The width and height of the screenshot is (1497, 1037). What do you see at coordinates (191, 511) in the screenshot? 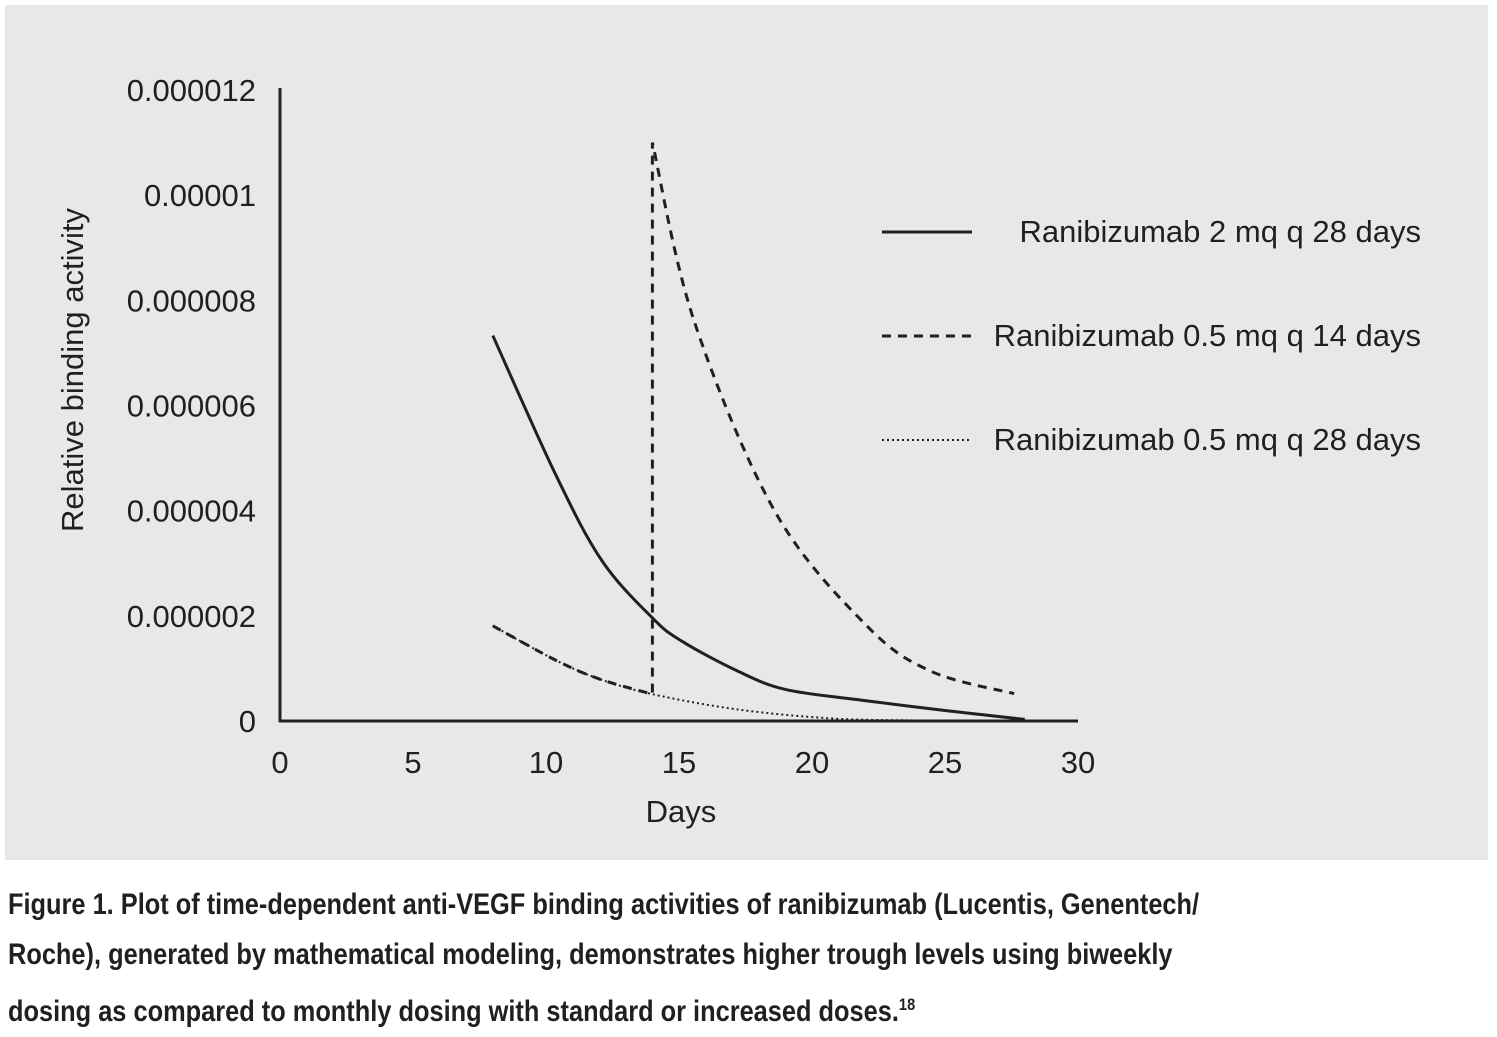
I see `y-tick-label: 0.000004` at bounding box center [191, 511].